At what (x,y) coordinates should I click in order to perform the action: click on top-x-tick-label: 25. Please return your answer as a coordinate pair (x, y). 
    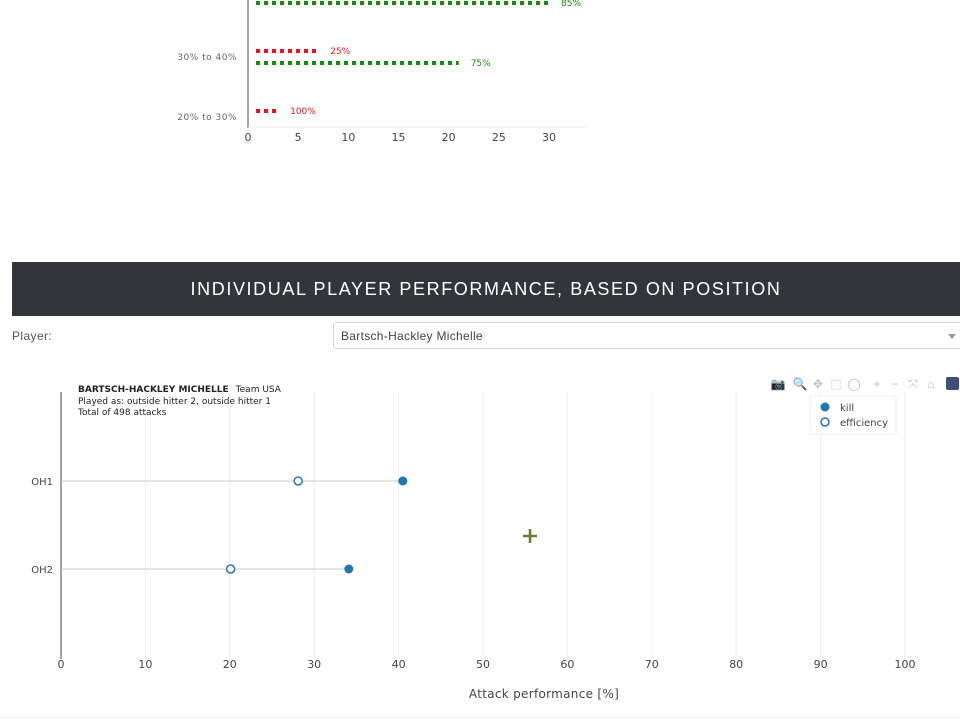
    Looking at the image, I should click on (499, 137).